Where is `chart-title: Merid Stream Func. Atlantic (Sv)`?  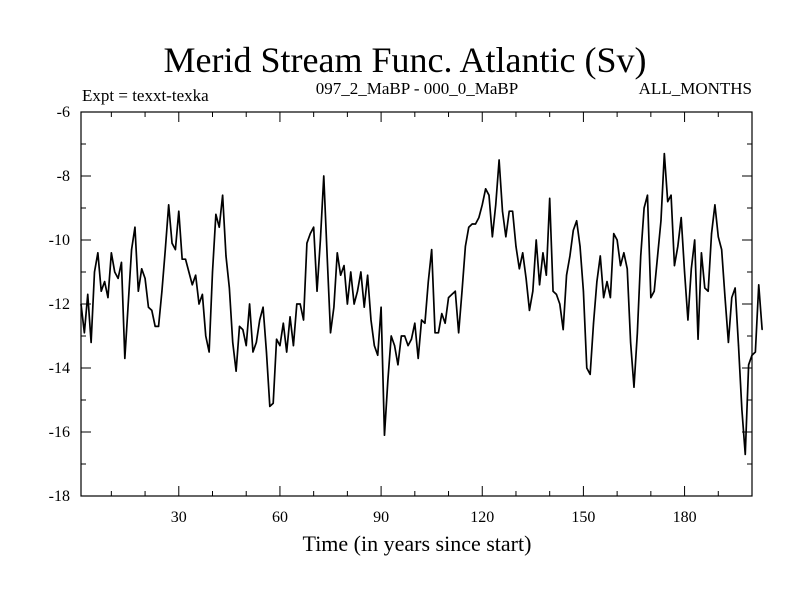 chart-title: Merid Stream Func. Atlantic (Sv) is located at coordinates (405, 60).